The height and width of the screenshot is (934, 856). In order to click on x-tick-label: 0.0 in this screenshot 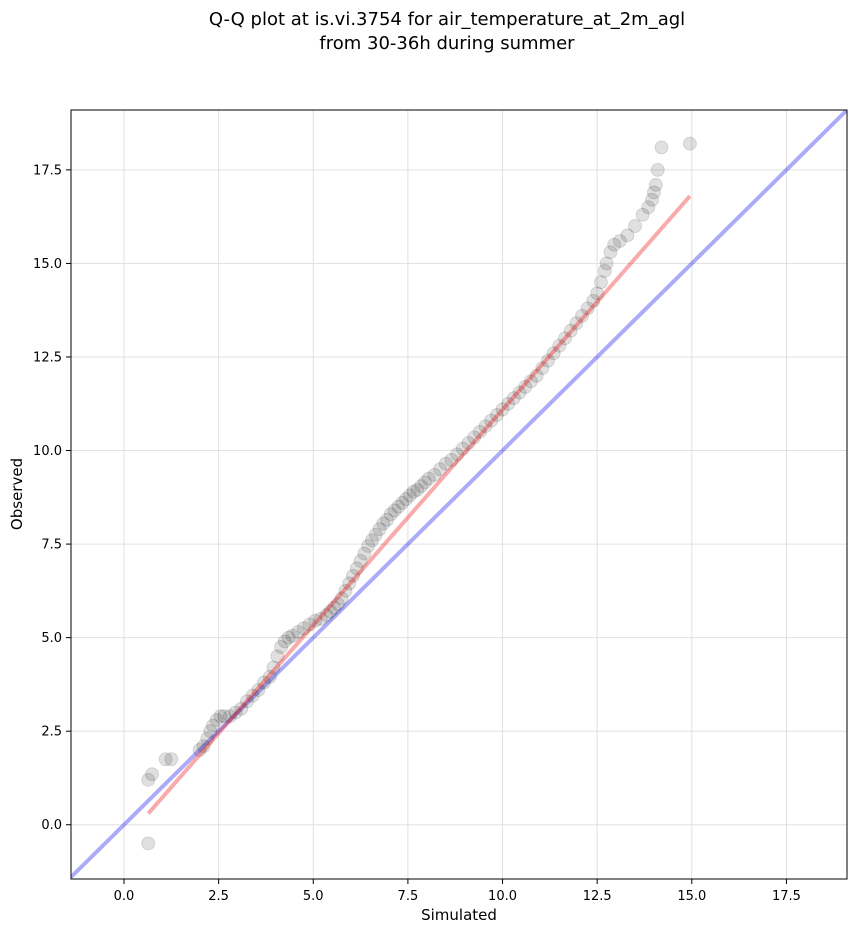, I will do `click(124, 896)`.